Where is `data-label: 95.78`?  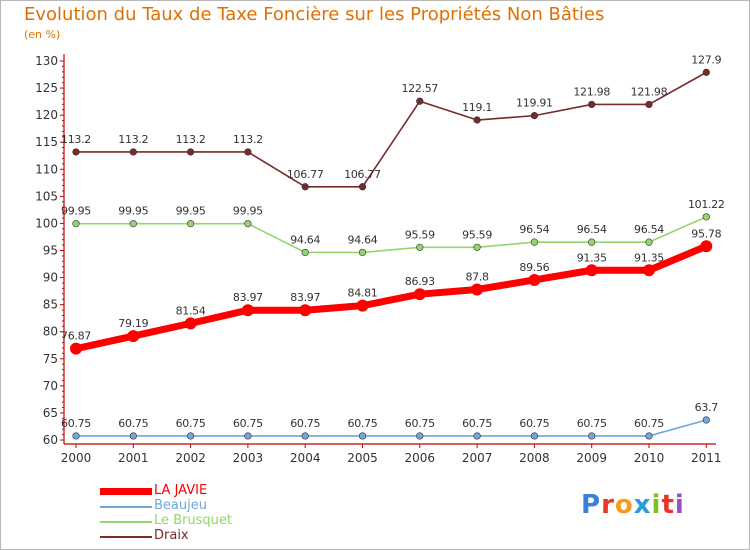
data-label: 95.78 is located at coordinates (706, 233).